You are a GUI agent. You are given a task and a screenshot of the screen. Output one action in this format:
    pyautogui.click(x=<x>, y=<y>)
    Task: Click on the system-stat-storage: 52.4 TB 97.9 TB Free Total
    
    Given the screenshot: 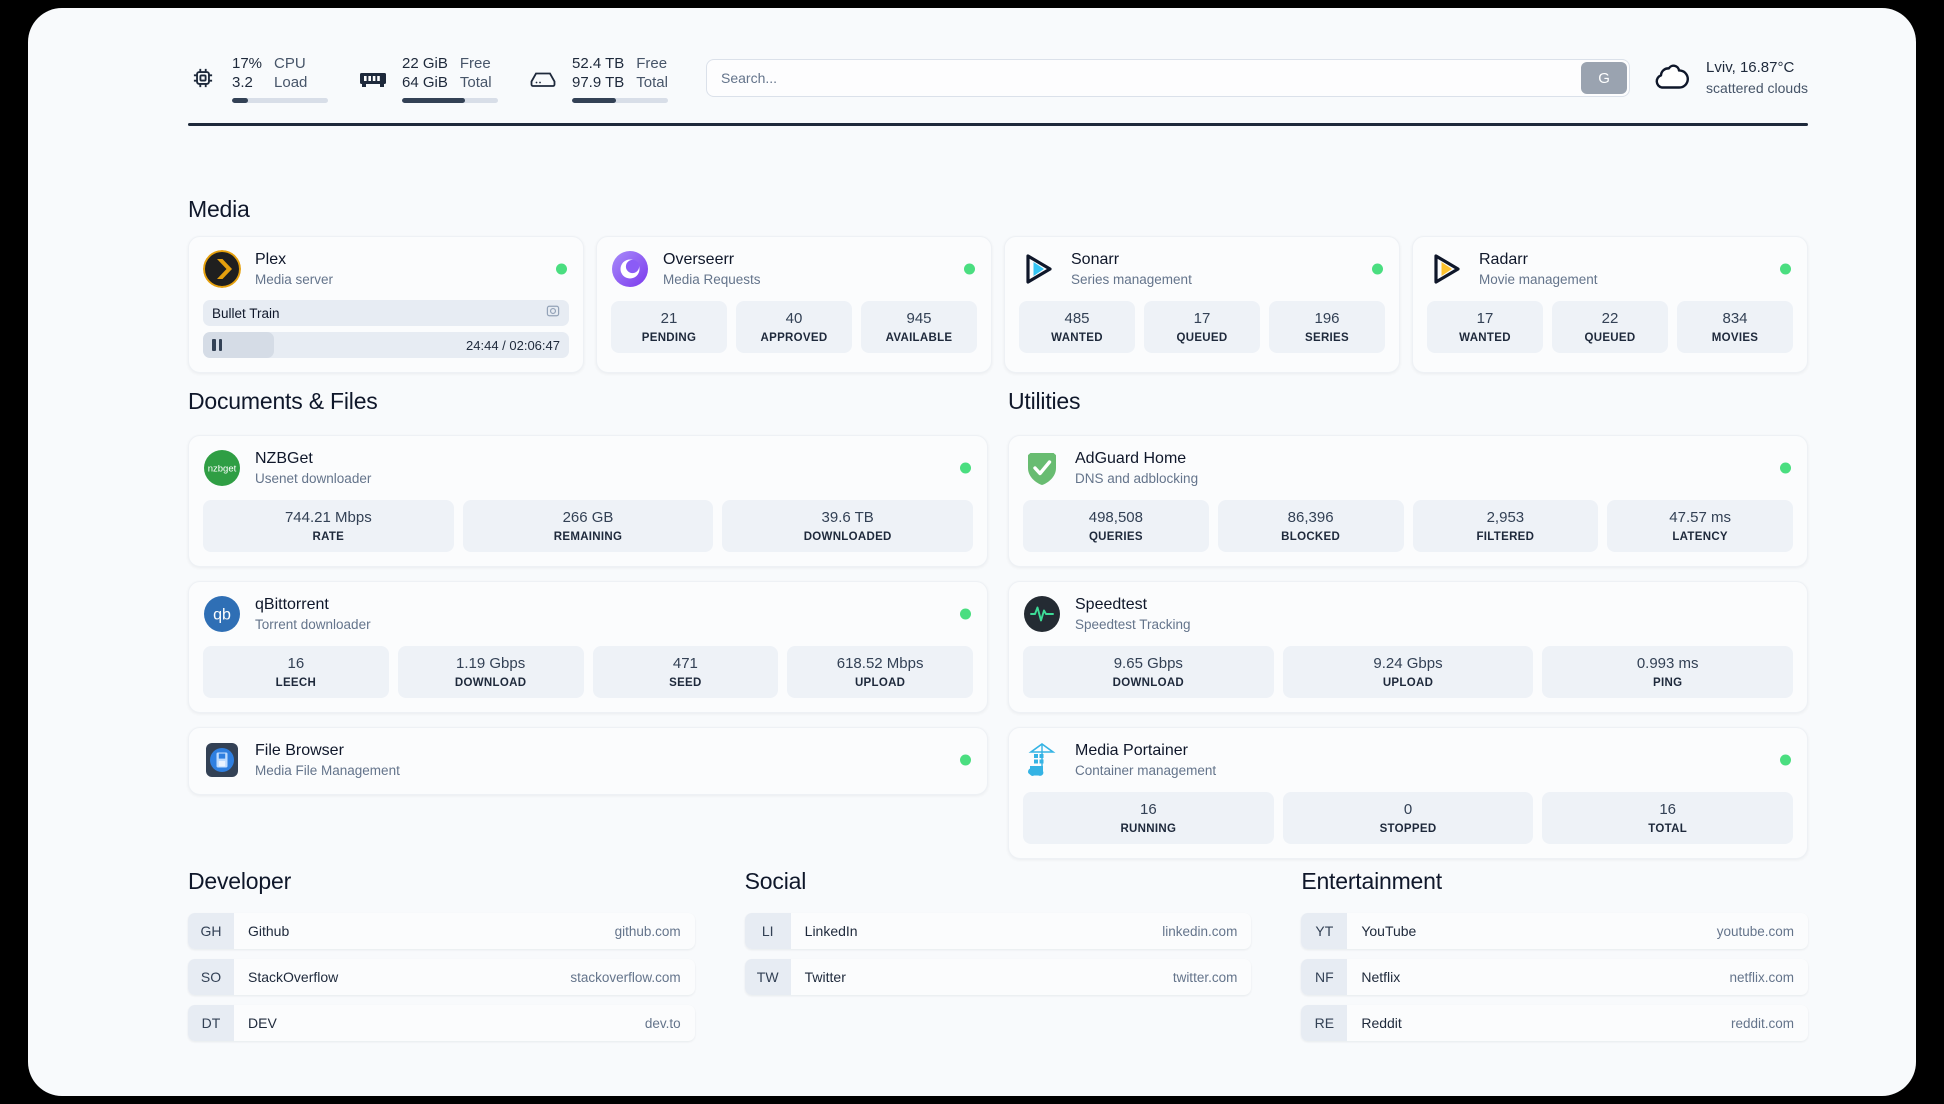 What is the action you would take?
    pyautogui.click(x=598, y=78)
    